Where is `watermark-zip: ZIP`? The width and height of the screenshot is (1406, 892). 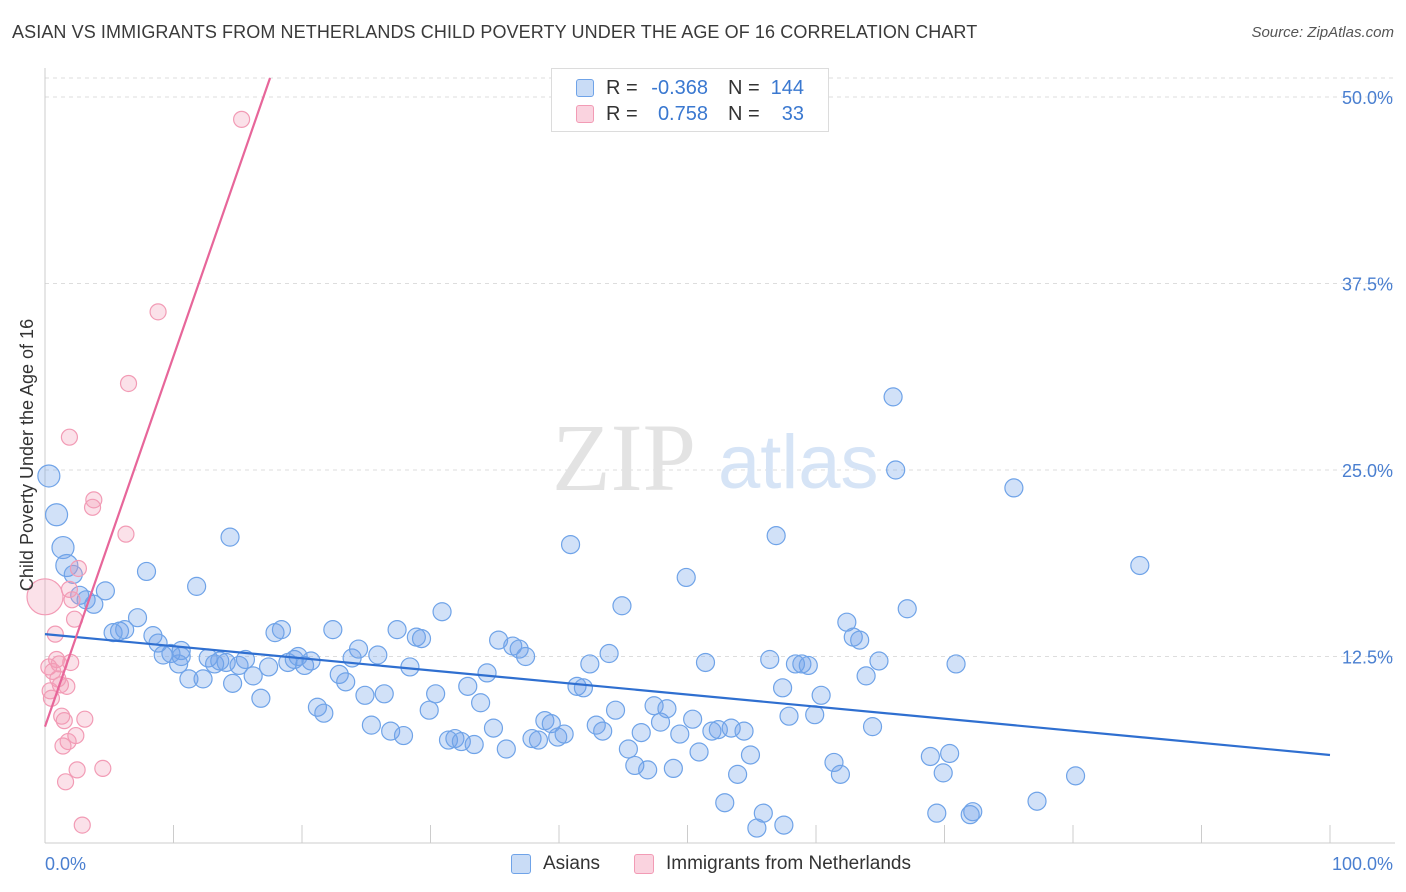 watermark-zip: ZIP is located at coordinates (624, 457).